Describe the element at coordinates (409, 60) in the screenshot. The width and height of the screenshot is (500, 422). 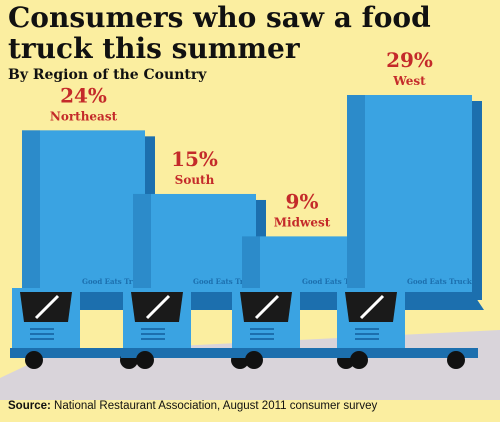
I see `value-label: 29%` at that location.